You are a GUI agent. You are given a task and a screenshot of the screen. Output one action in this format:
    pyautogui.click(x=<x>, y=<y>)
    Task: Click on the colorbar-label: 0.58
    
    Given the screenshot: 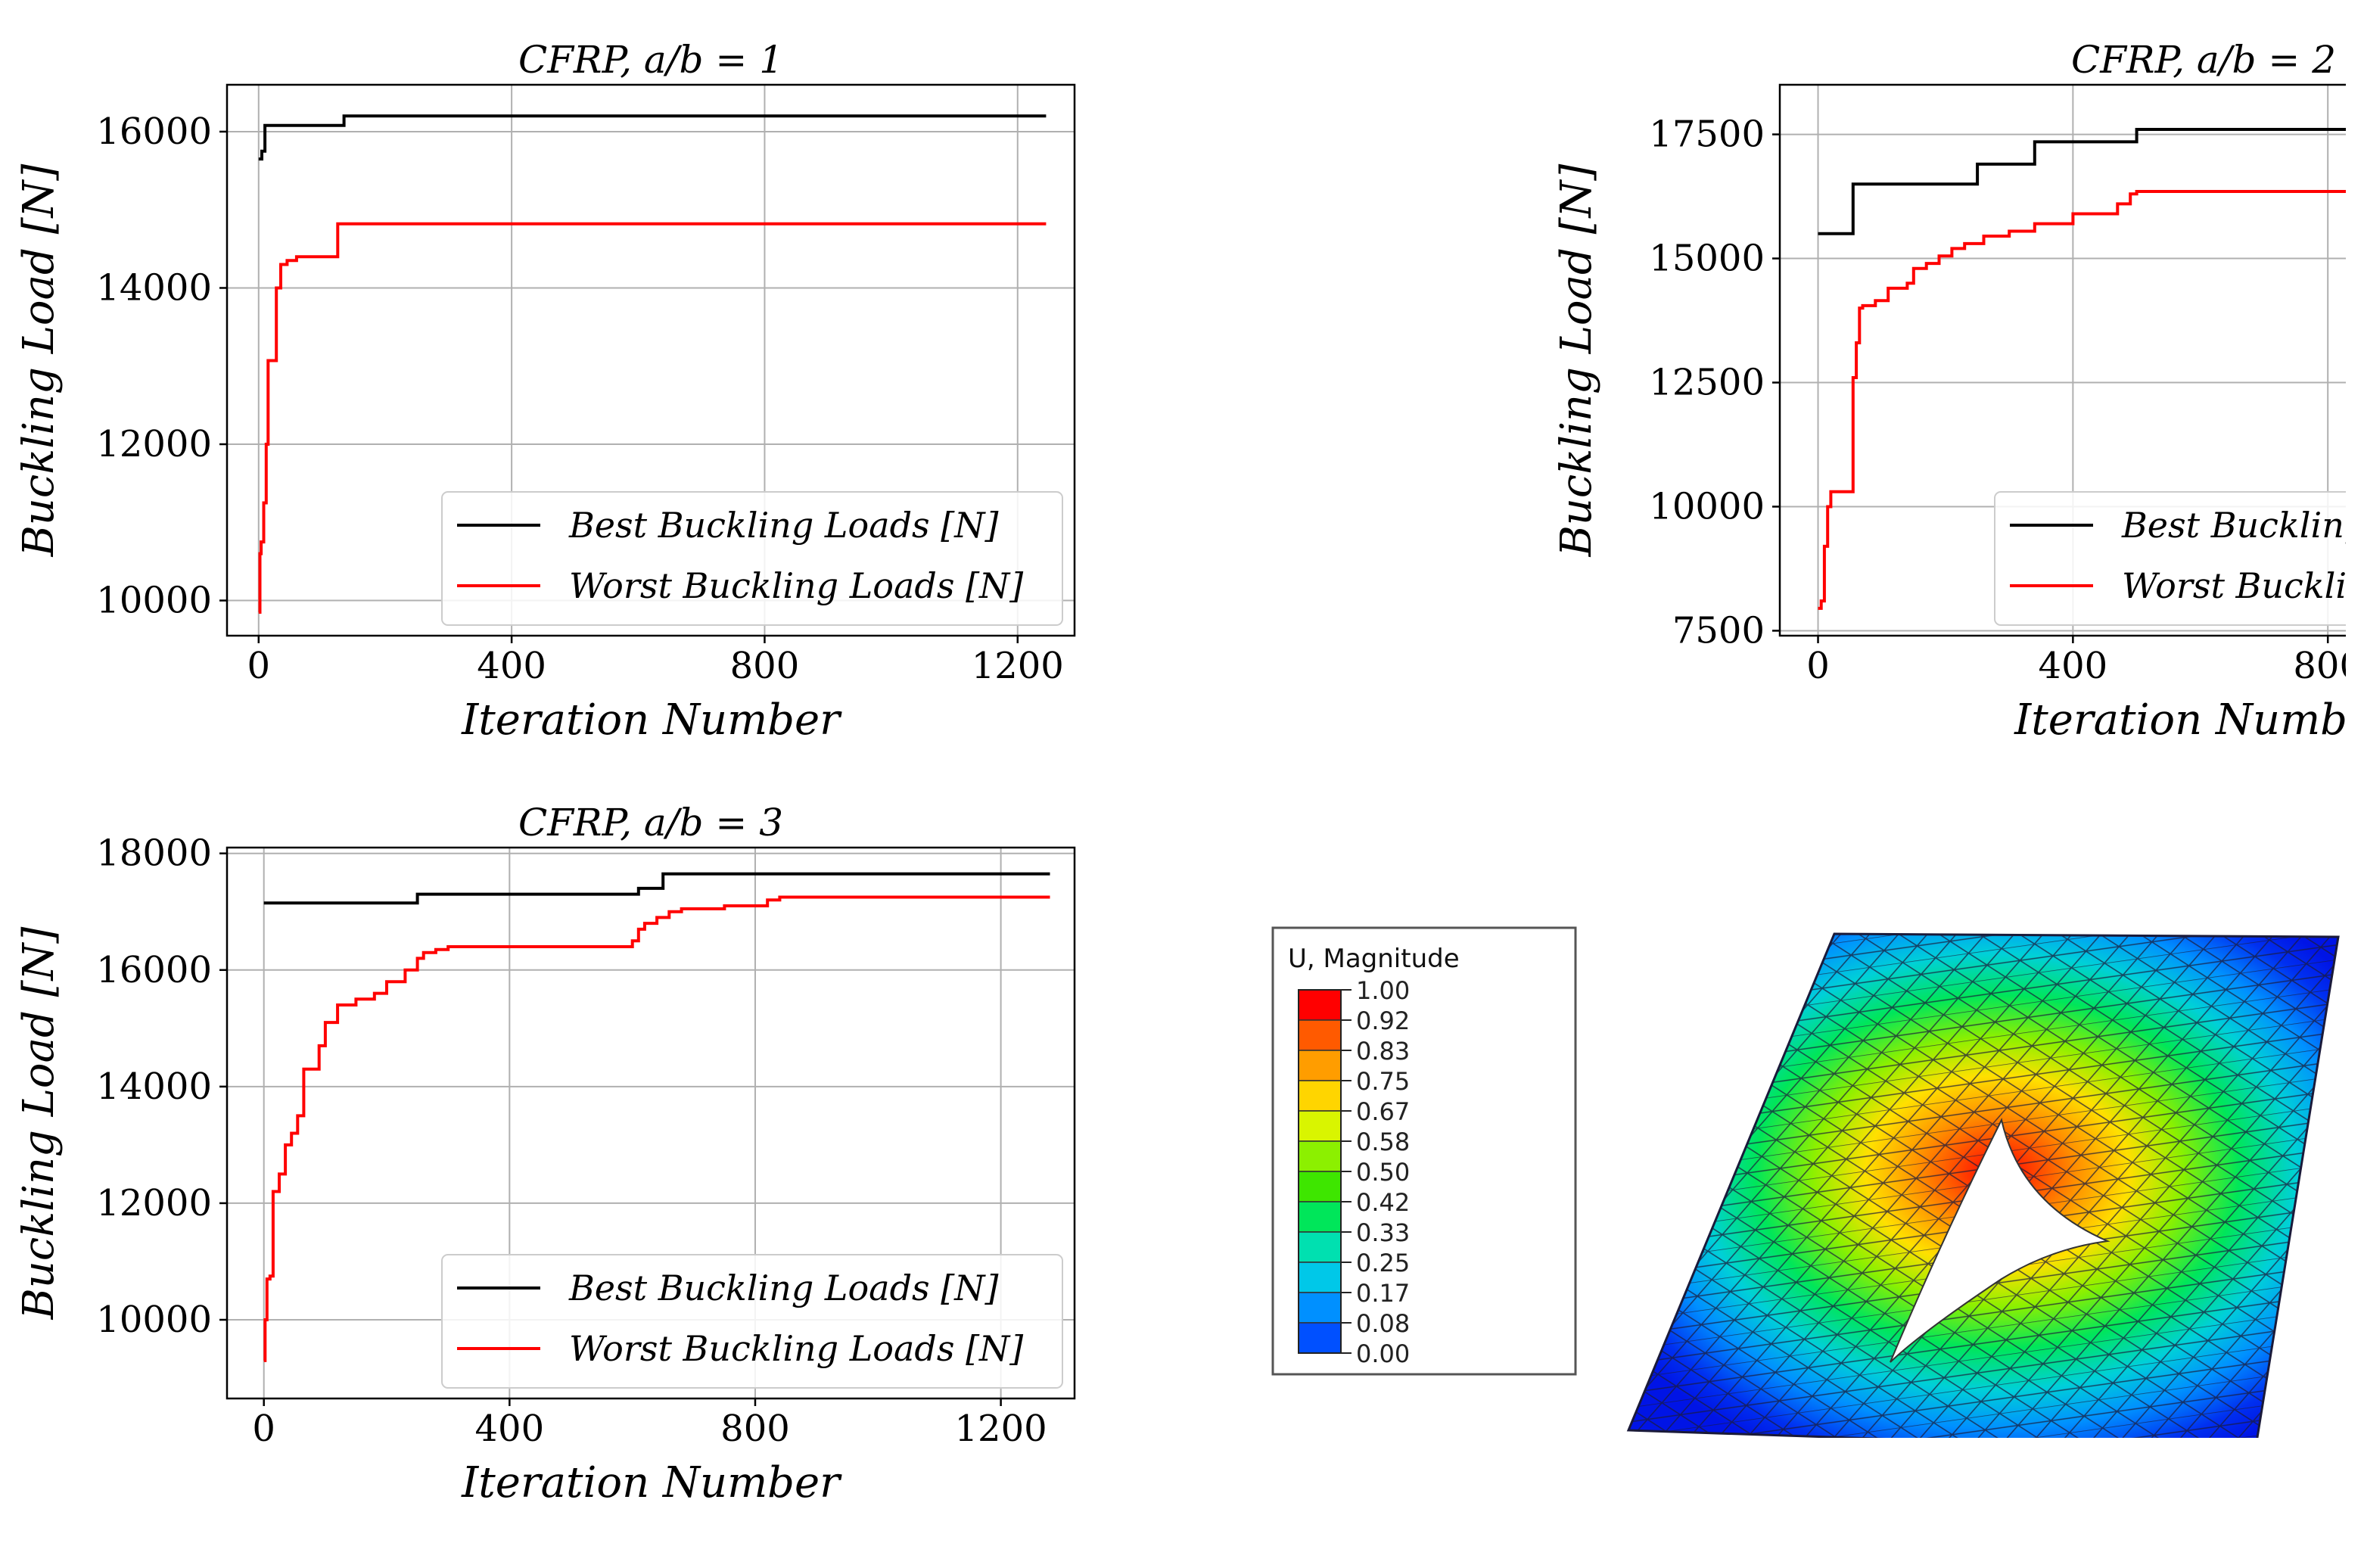 What is the action you would take?
    pyautogui.click(x=1383, y=1142)
    